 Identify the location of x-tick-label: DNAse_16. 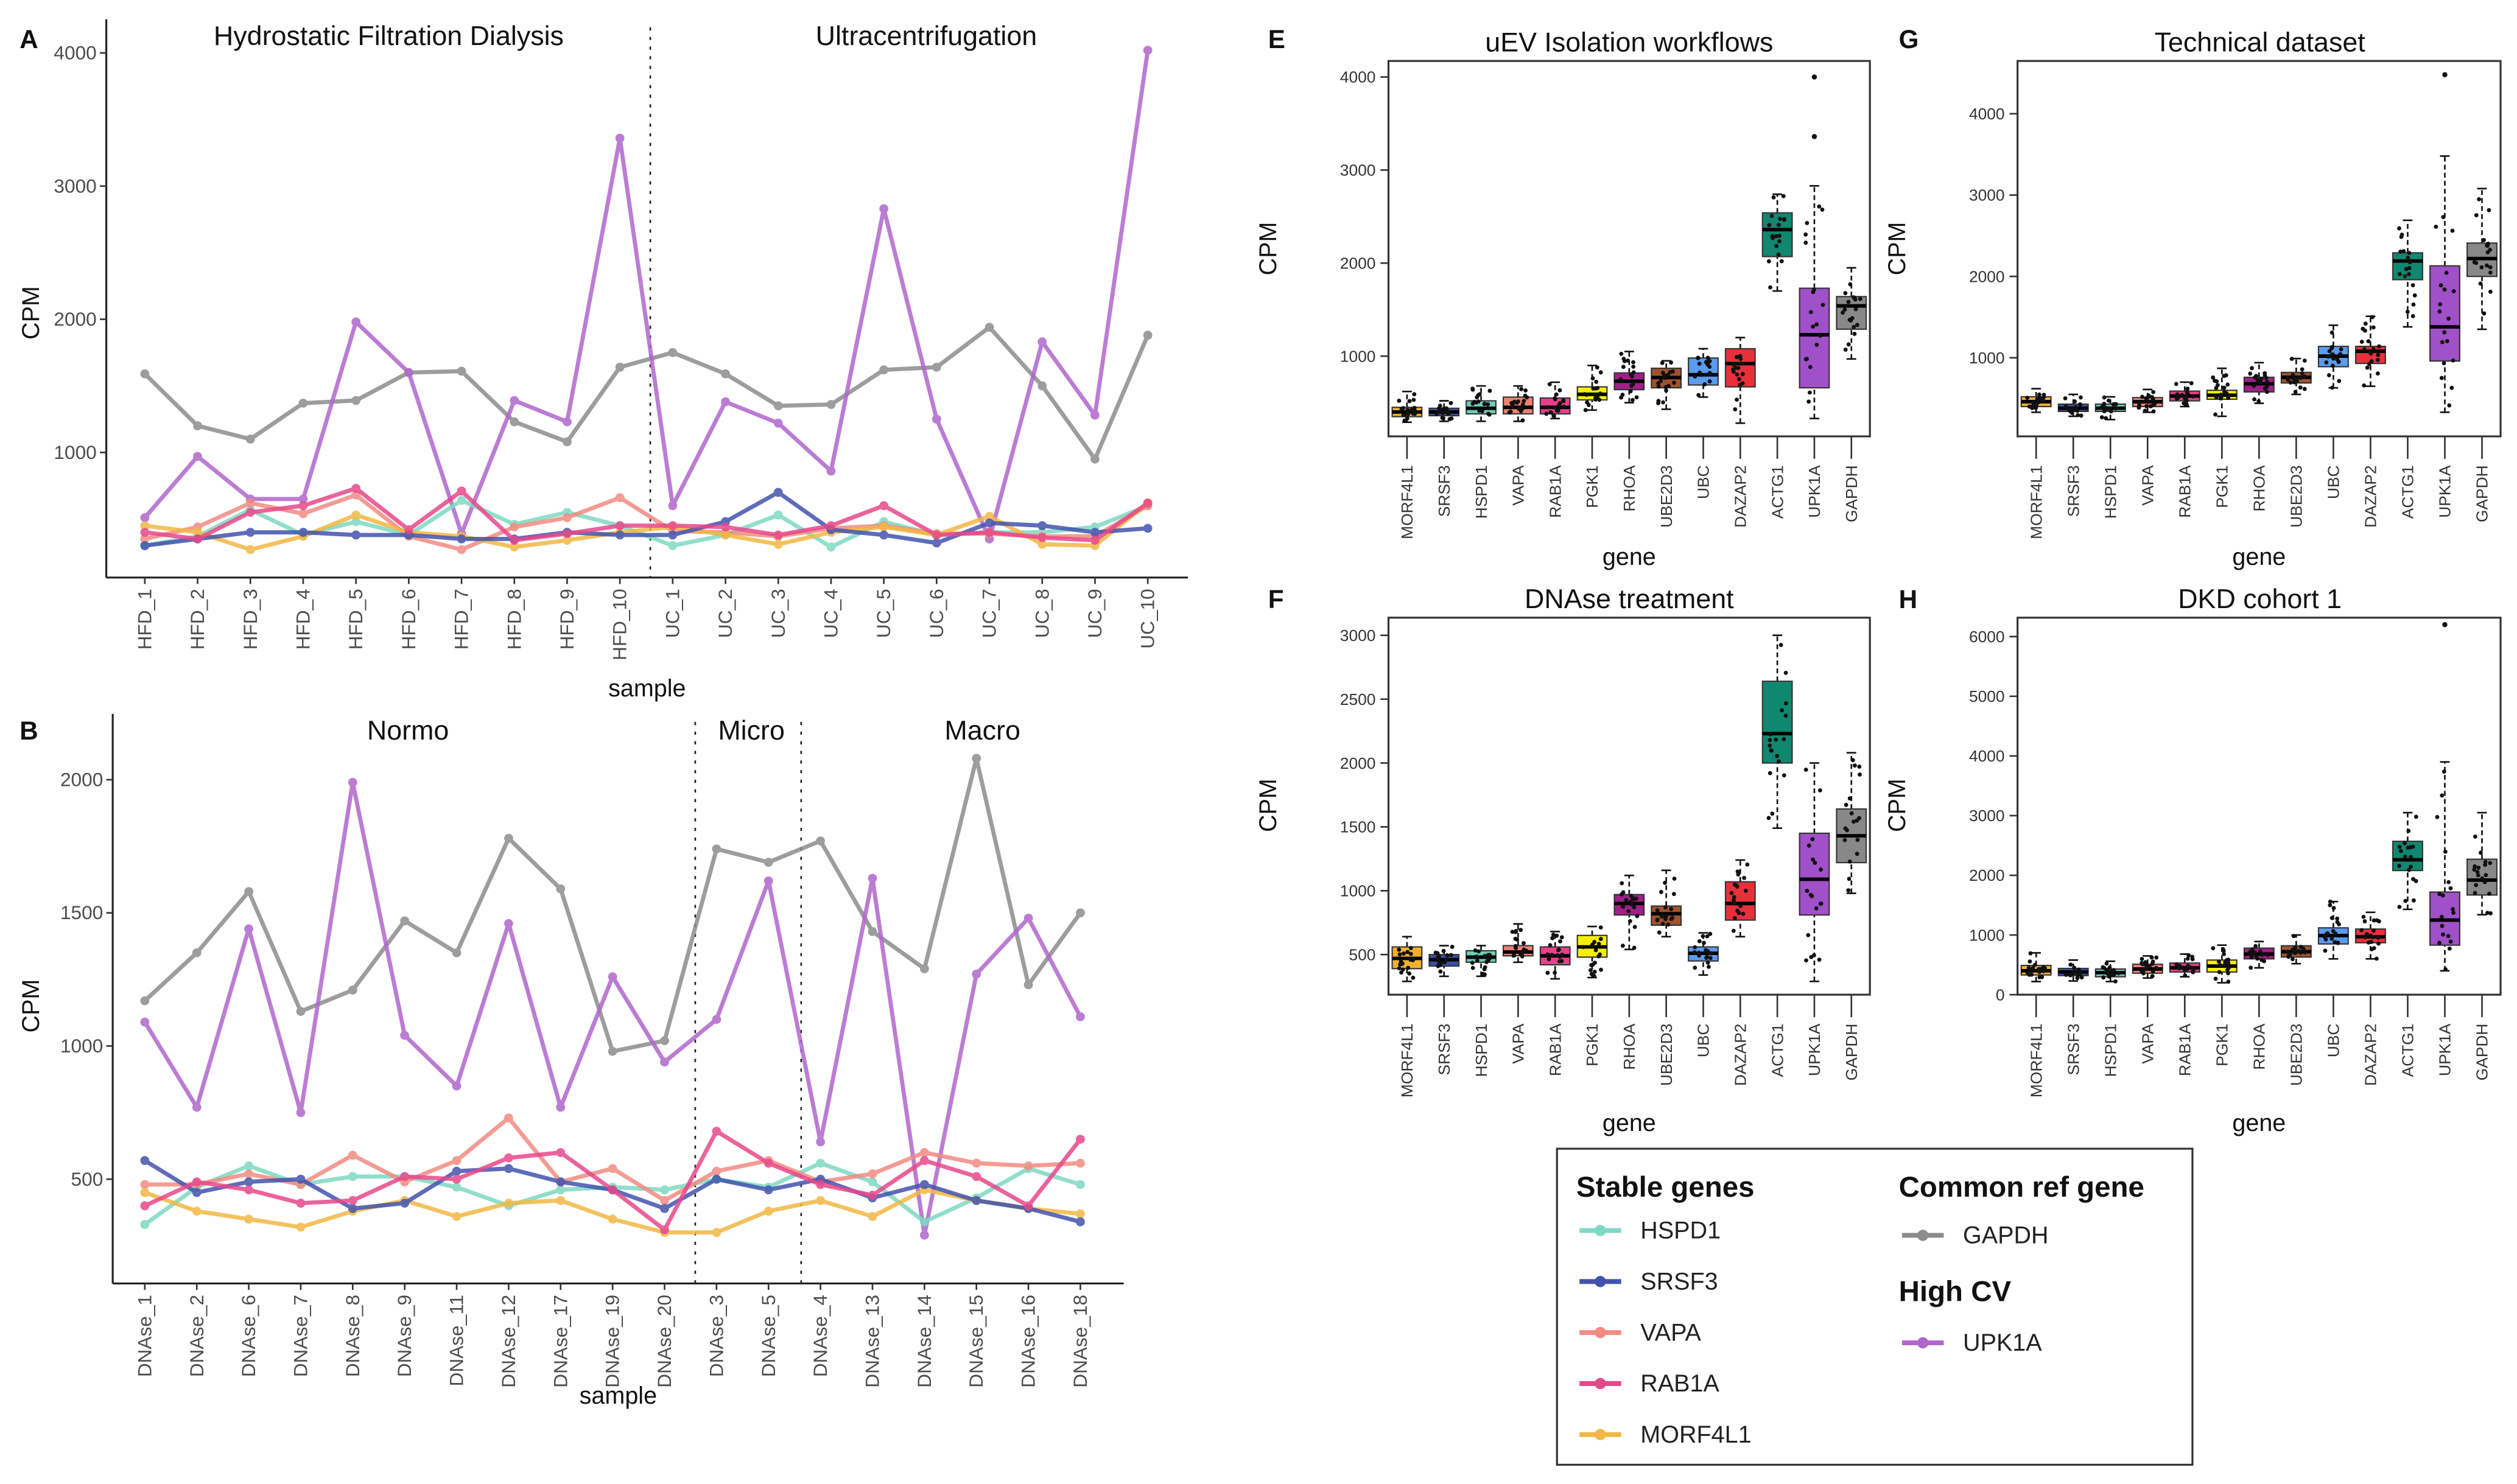
(1028, 1341).